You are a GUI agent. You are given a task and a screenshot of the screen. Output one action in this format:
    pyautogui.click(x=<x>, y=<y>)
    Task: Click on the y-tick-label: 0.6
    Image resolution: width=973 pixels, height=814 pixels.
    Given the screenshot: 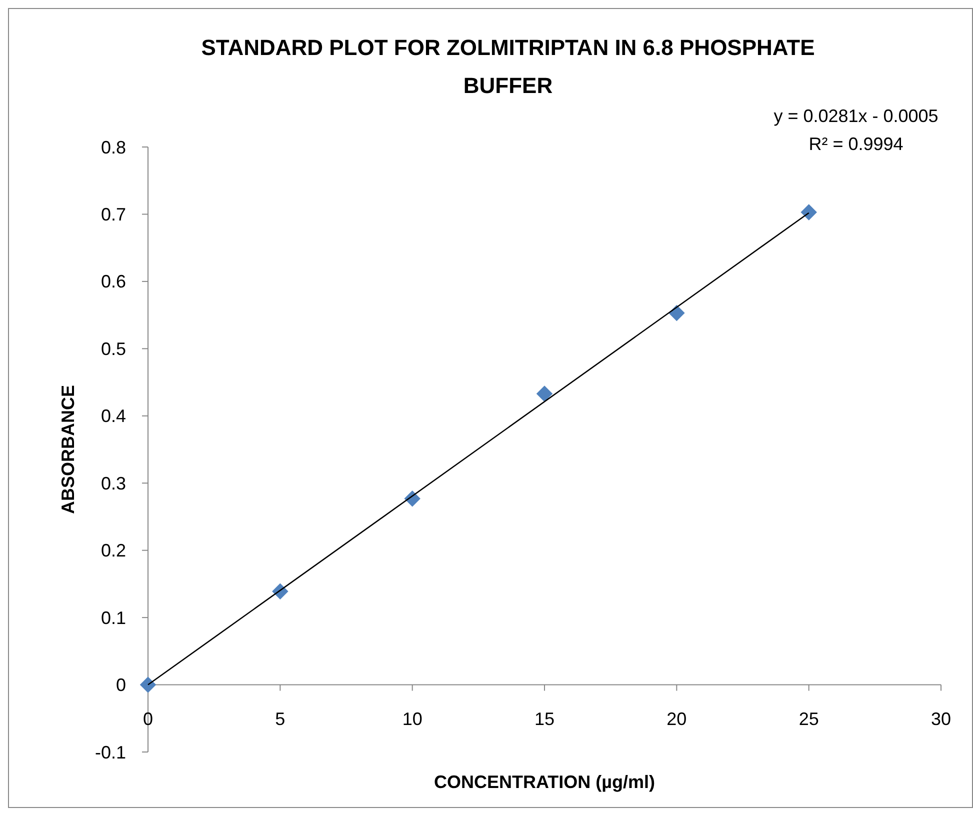 What is the action you would take?
    pyautogui.click(x=113, y=282)
    